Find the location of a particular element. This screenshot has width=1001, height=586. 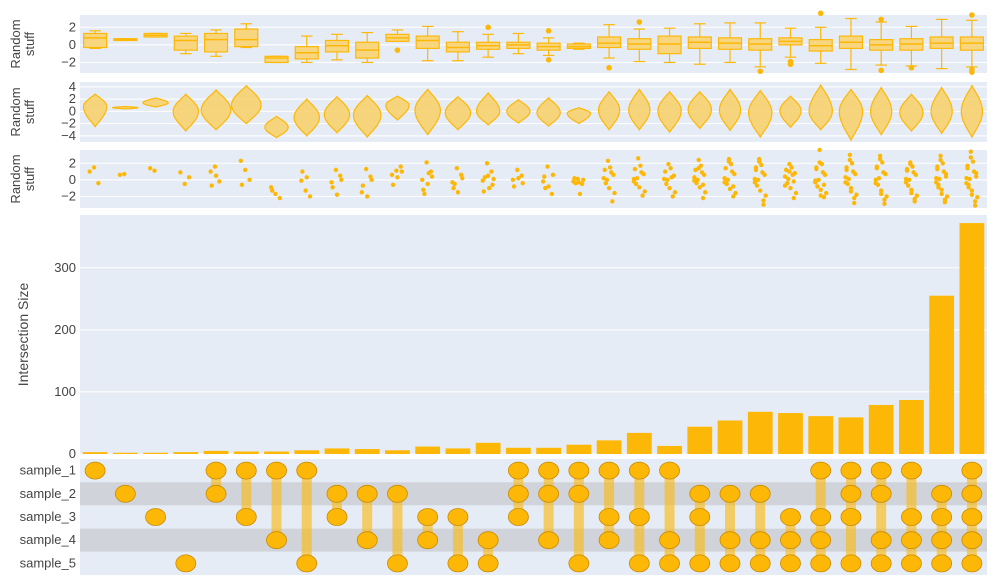

y-tick-label: 4 is located at coordinates (72, 86).